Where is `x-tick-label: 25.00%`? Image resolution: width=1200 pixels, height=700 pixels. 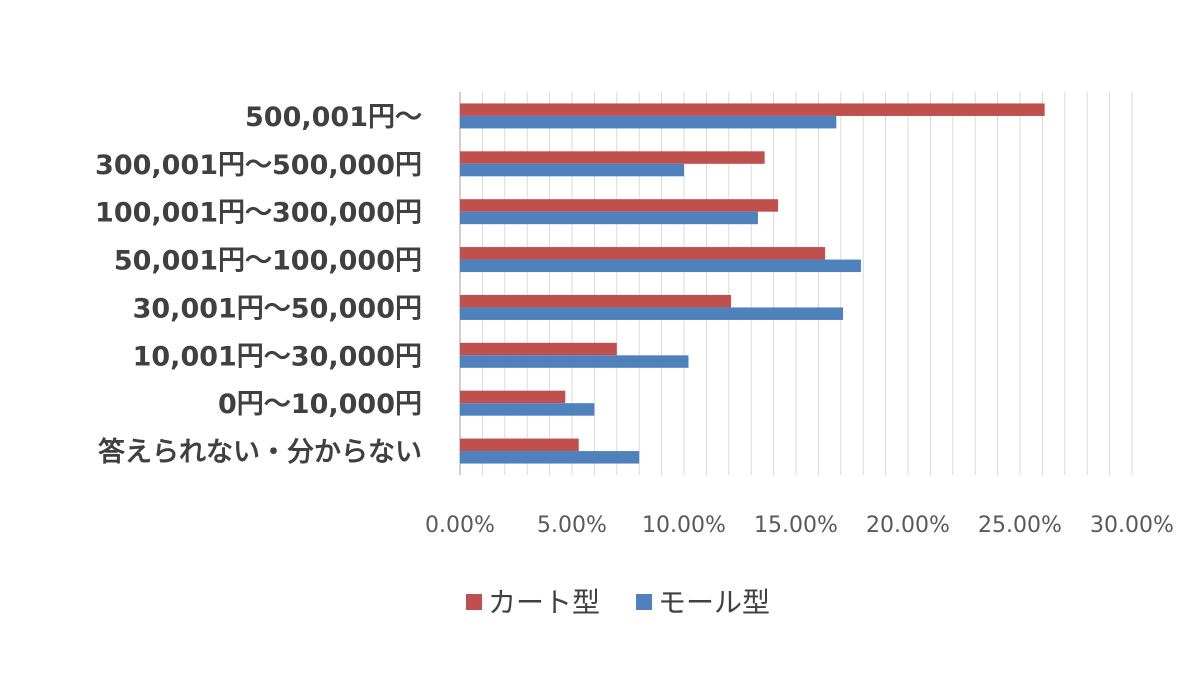
x-tick-label: 25.00% is located at coordinates (1020, 525).